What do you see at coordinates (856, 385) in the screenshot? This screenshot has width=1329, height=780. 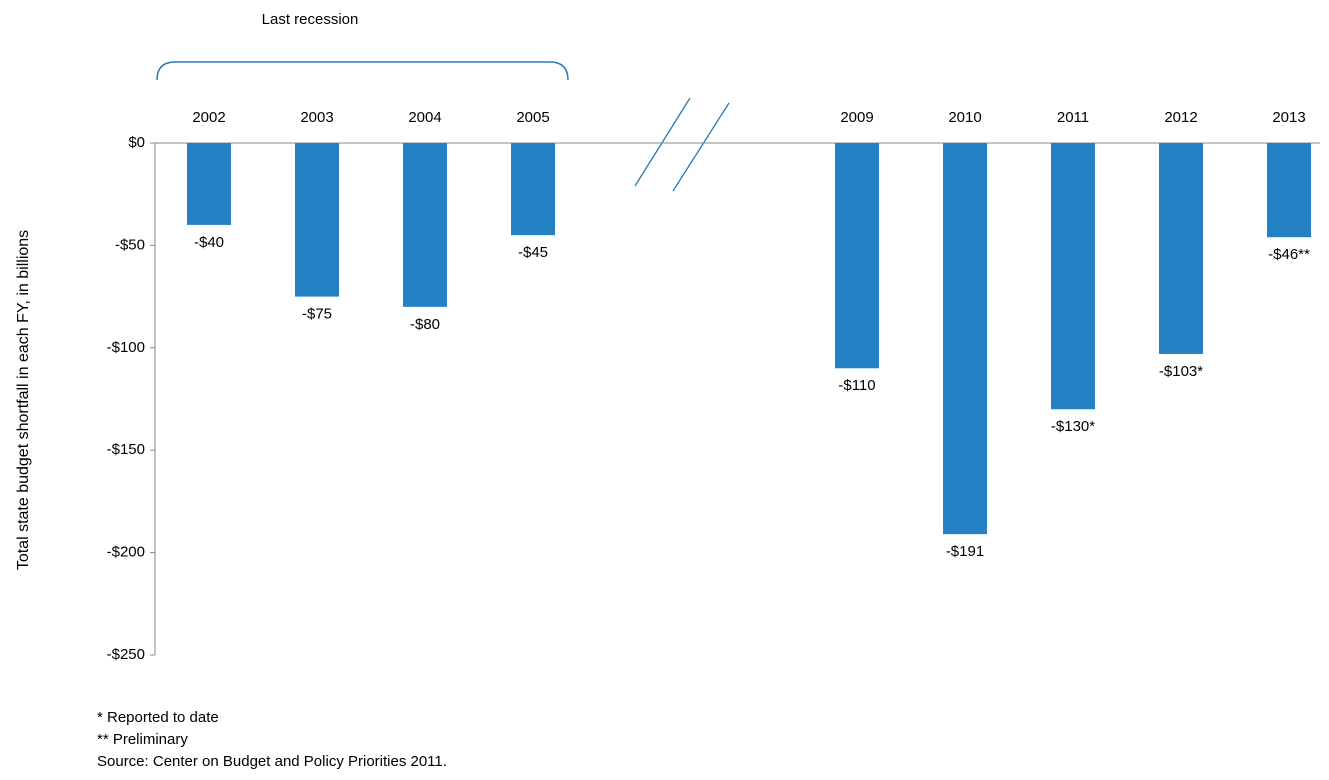 I see `value-label: -$110` at bounding box center [856, 385].